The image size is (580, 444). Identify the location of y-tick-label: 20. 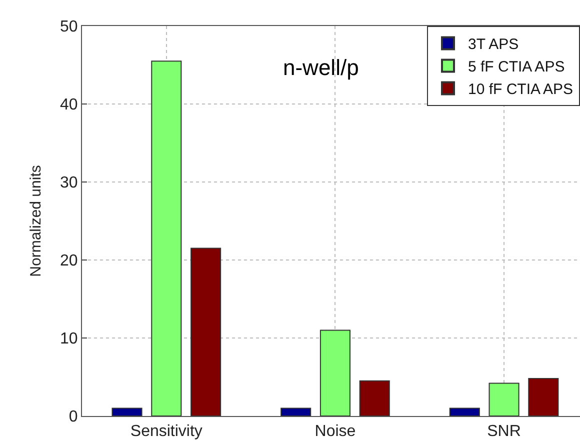
(69, 261).